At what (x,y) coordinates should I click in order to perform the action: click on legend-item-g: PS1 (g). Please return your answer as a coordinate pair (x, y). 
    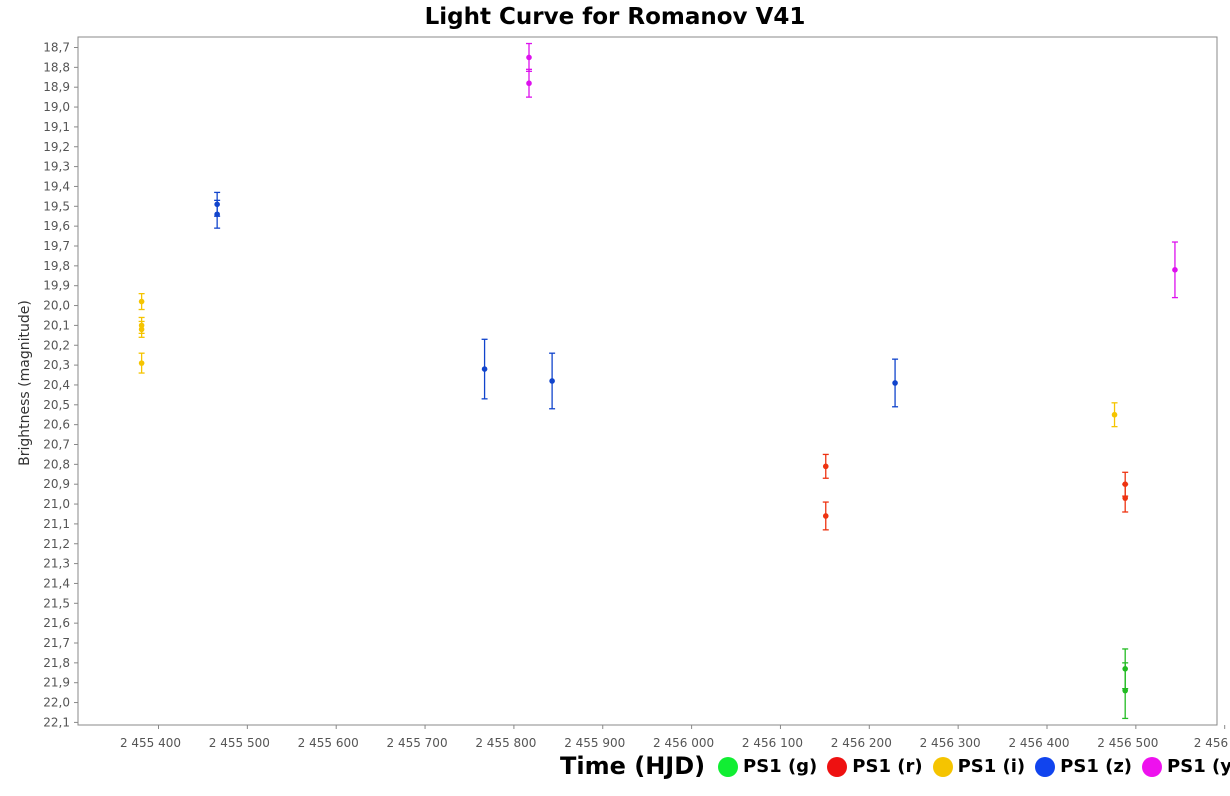
    Looking at the image, I should click on (767, 766).